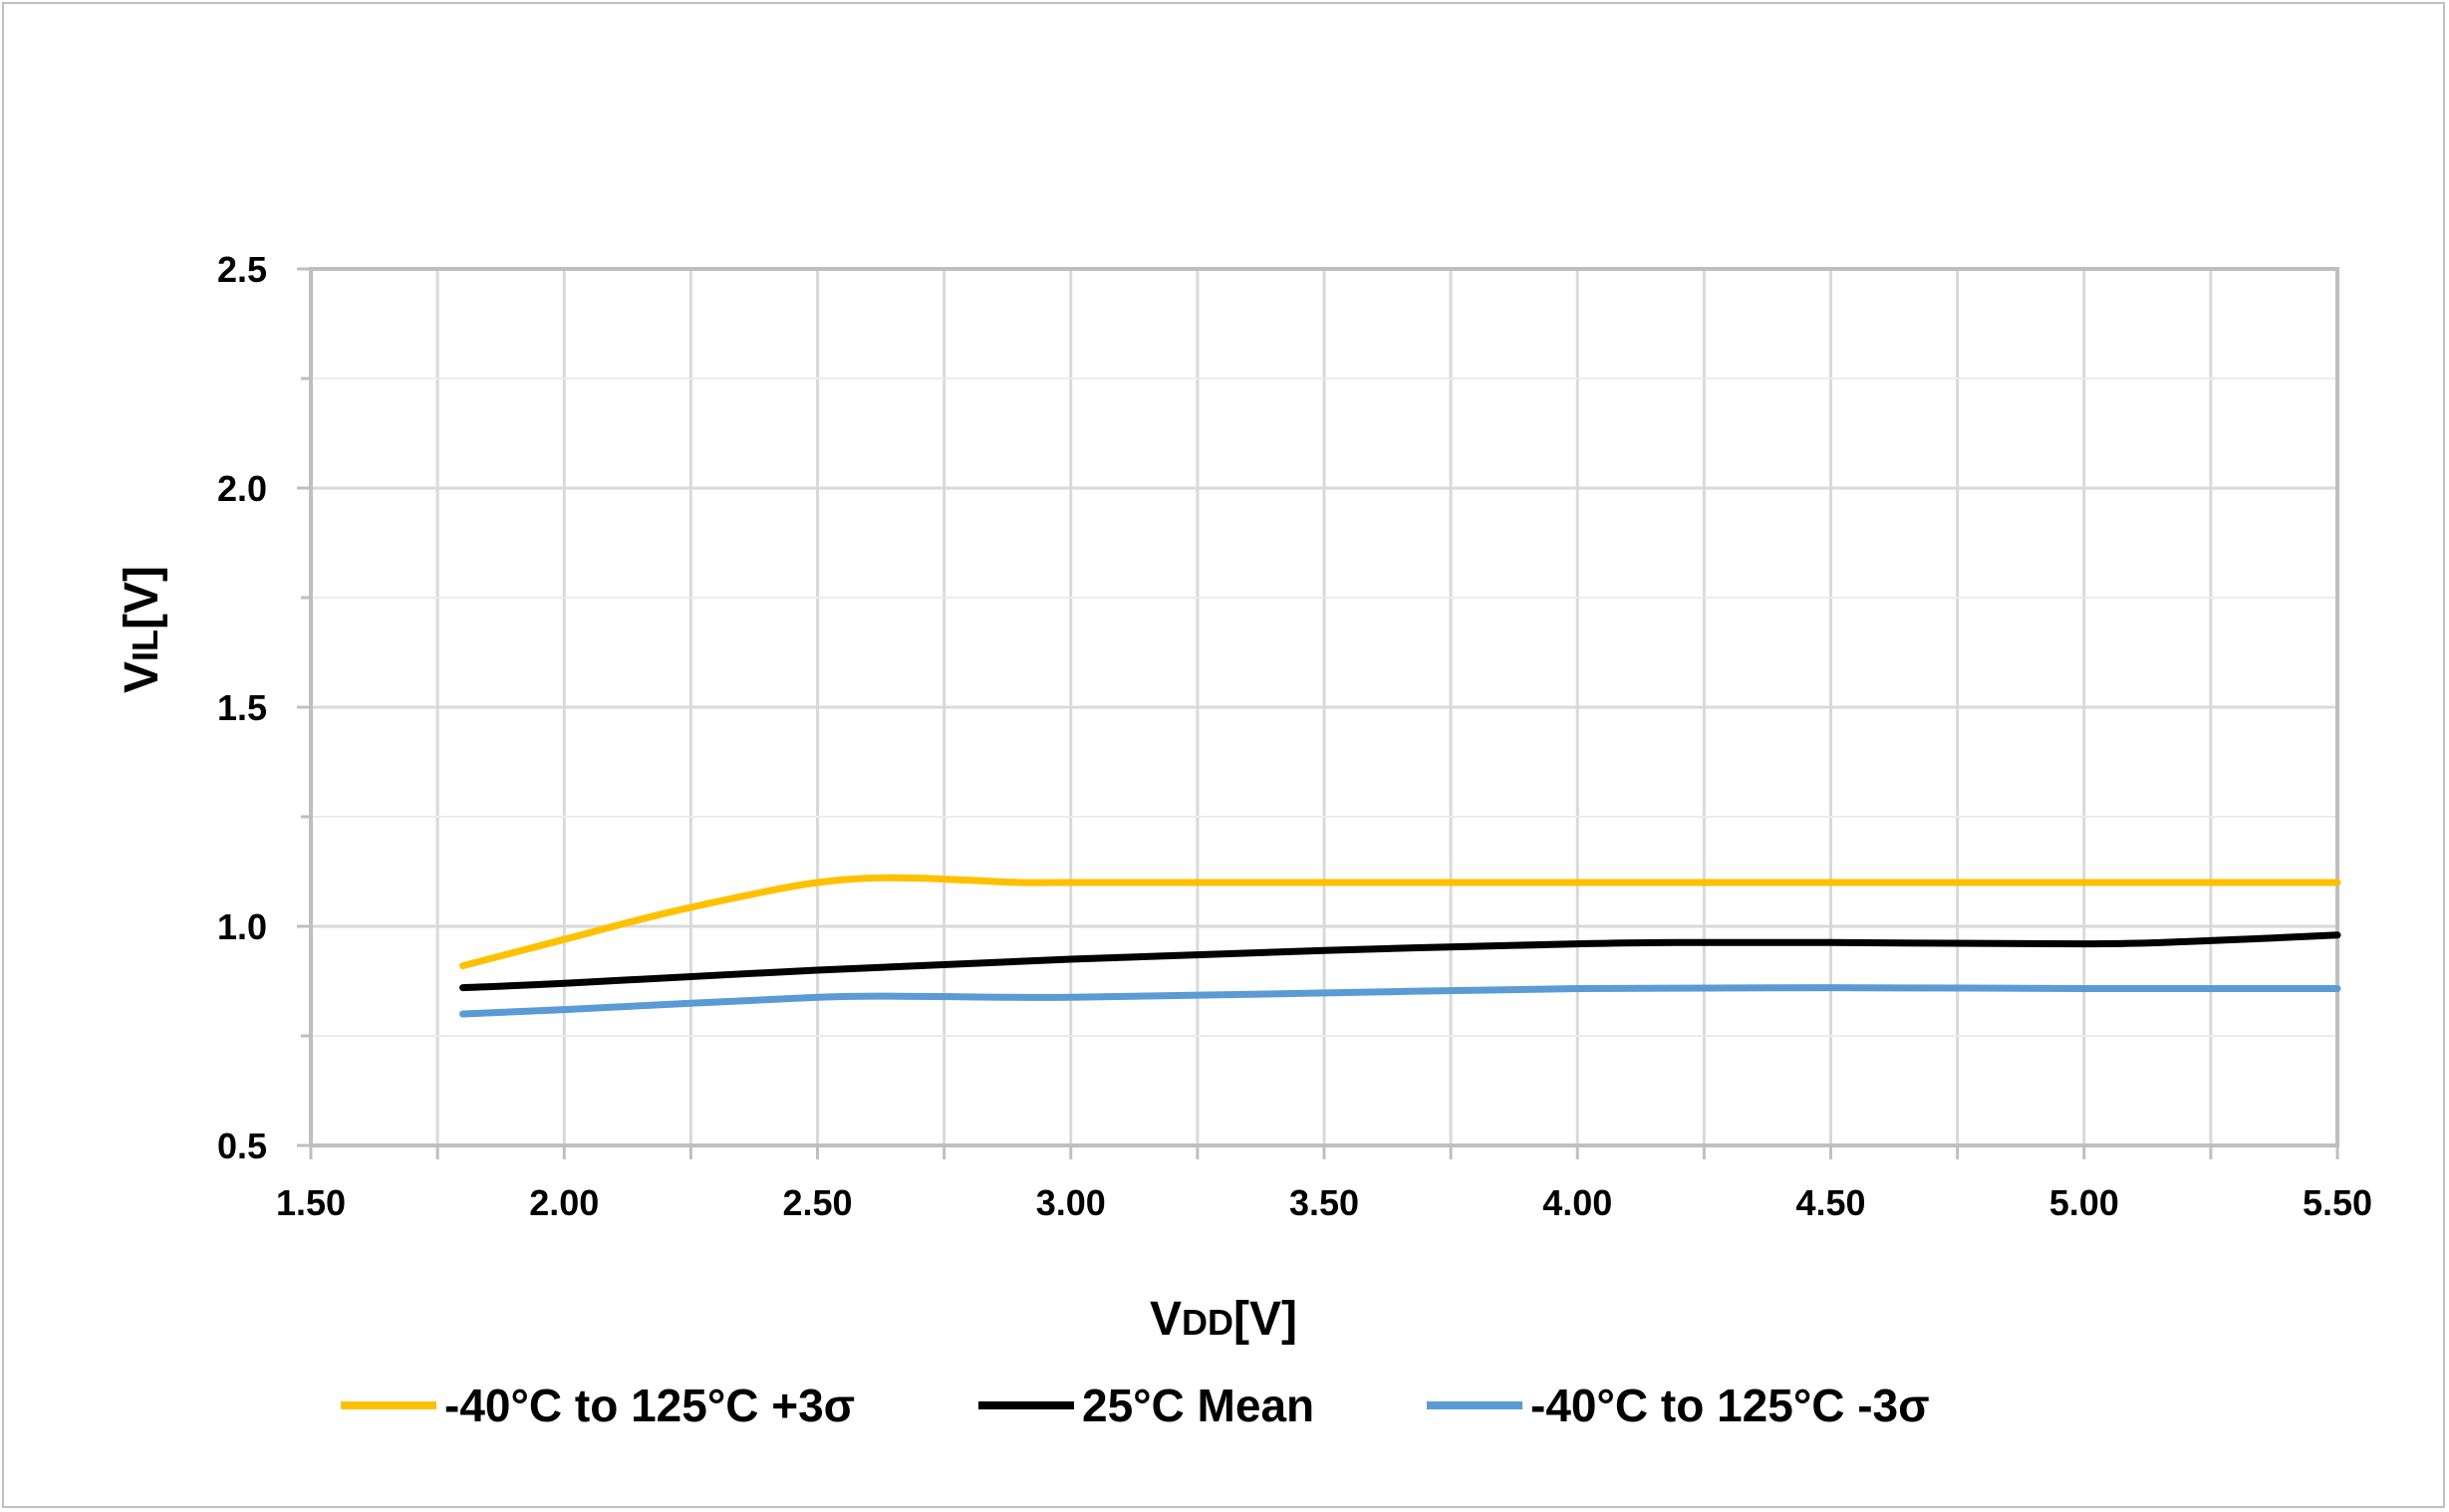 This screenshot has height=1512, width=2449. What do you see at coordinates (242, 488) in the screenshot?
I see `y-tick-label: 2.0` at bounding box center [242, 488].